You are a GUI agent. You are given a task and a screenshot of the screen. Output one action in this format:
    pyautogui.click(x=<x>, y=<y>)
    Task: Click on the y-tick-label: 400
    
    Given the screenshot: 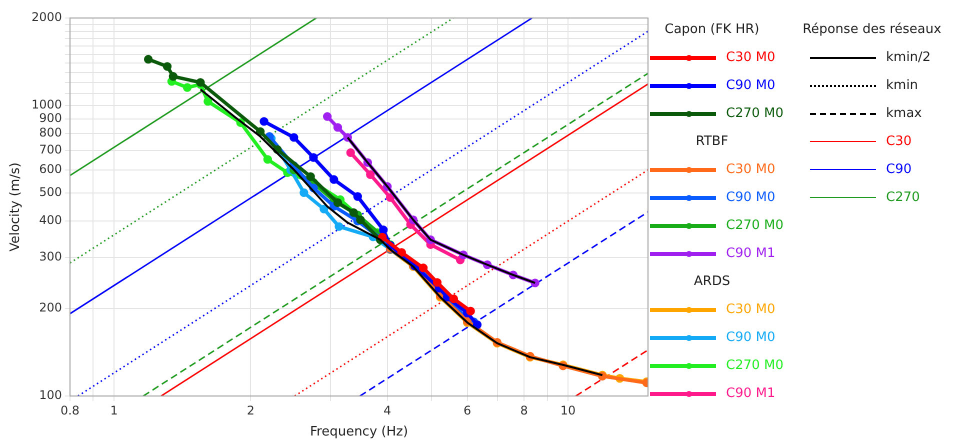 What is the action you would take?
    pyautogui.click(x=50, y=220)
    